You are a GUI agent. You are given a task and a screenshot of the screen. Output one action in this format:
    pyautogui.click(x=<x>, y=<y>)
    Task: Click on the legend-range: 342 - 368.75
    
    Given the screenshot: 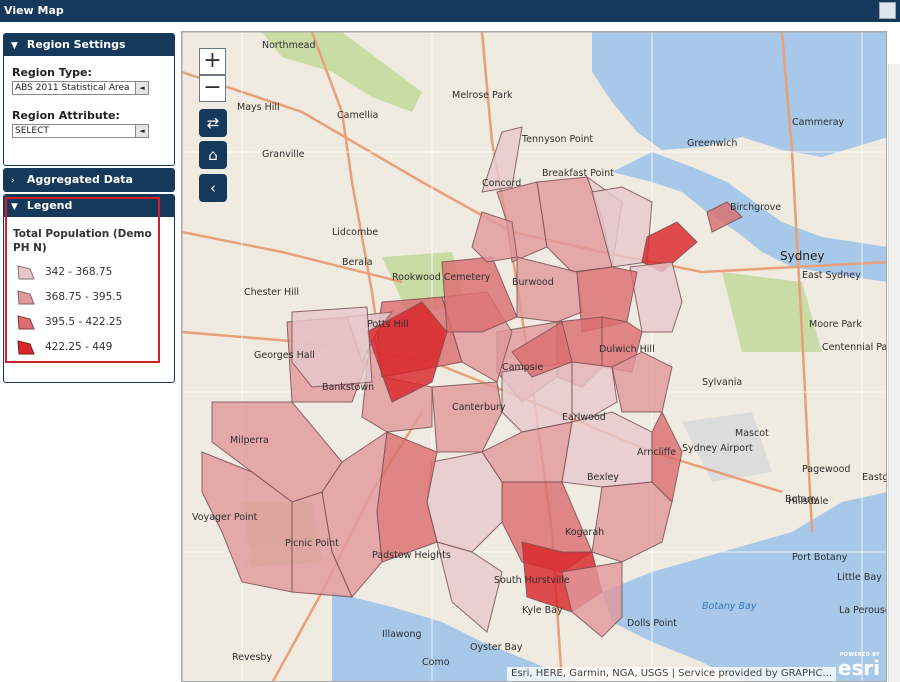 What is the action you would take?
    pyautogui.click(x=79, y=272)
    